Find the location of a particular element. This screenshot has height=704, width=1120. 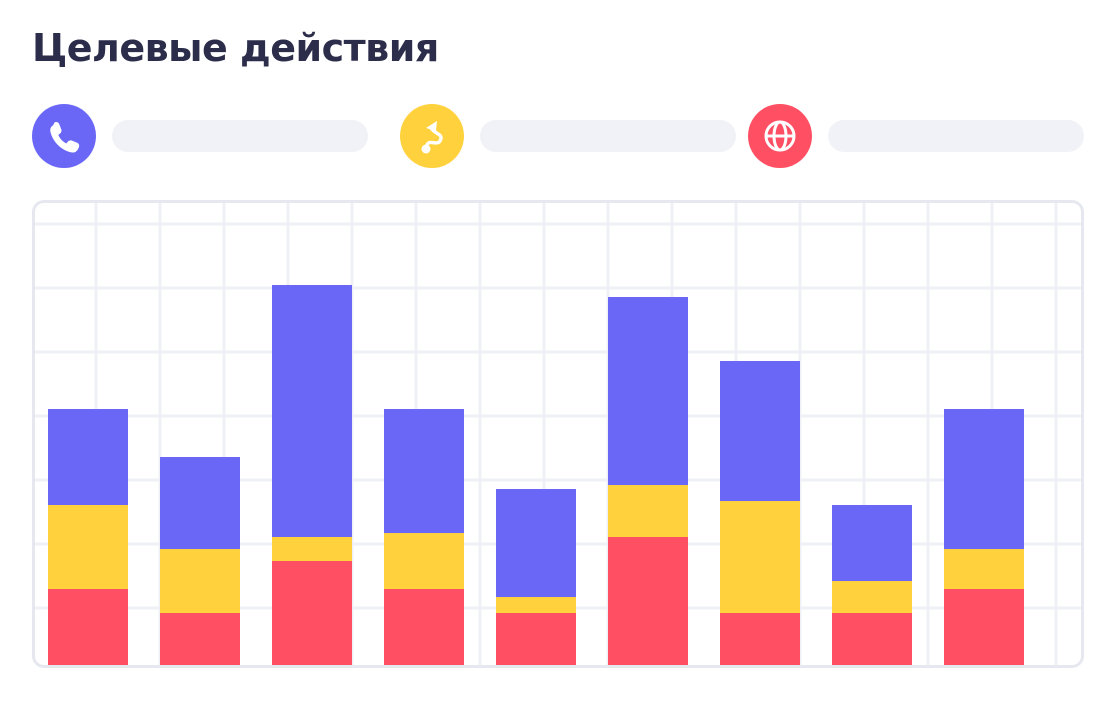

route-icon is located at coordinates (432, 136).